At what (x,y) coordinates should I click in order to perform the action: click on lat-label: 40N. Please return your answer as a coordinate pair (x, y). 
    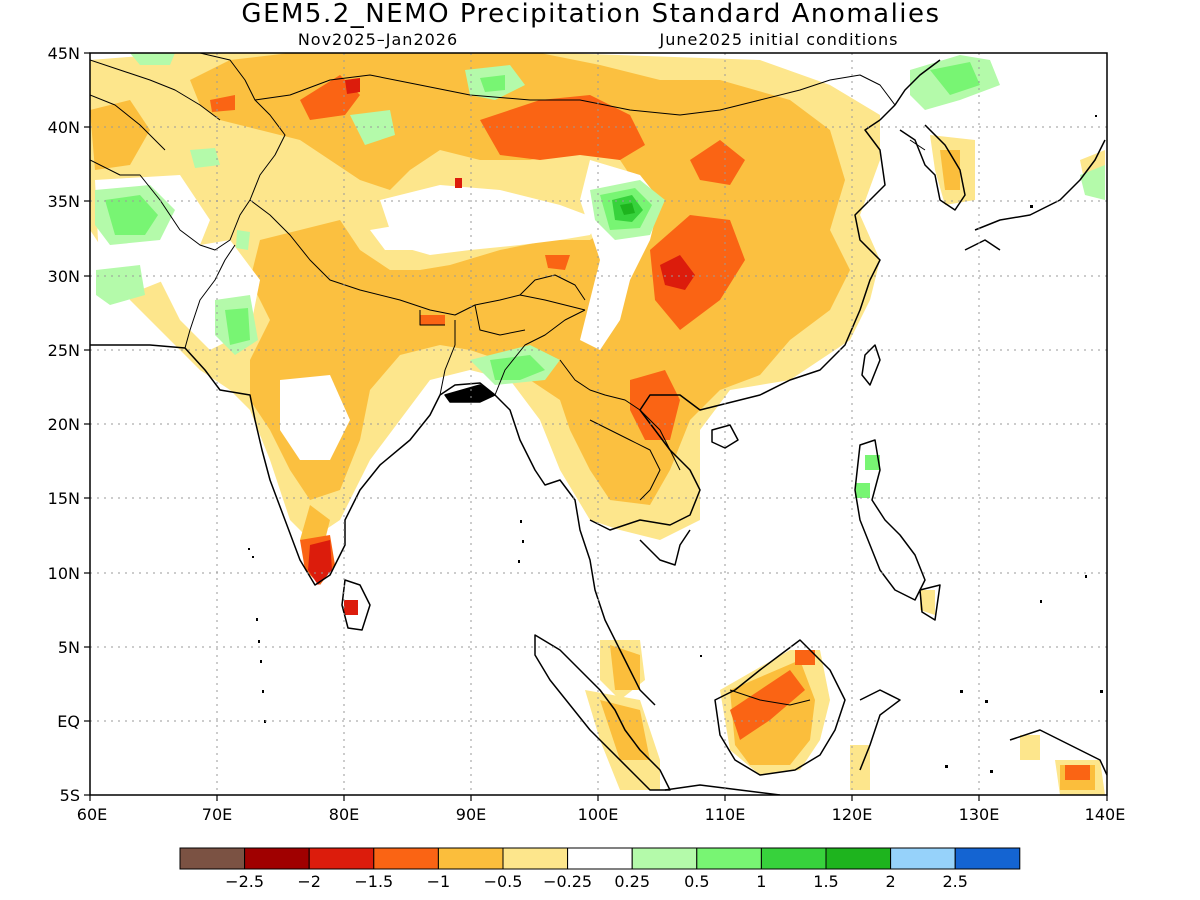
    Looking at the image, I should click on (64, 127).